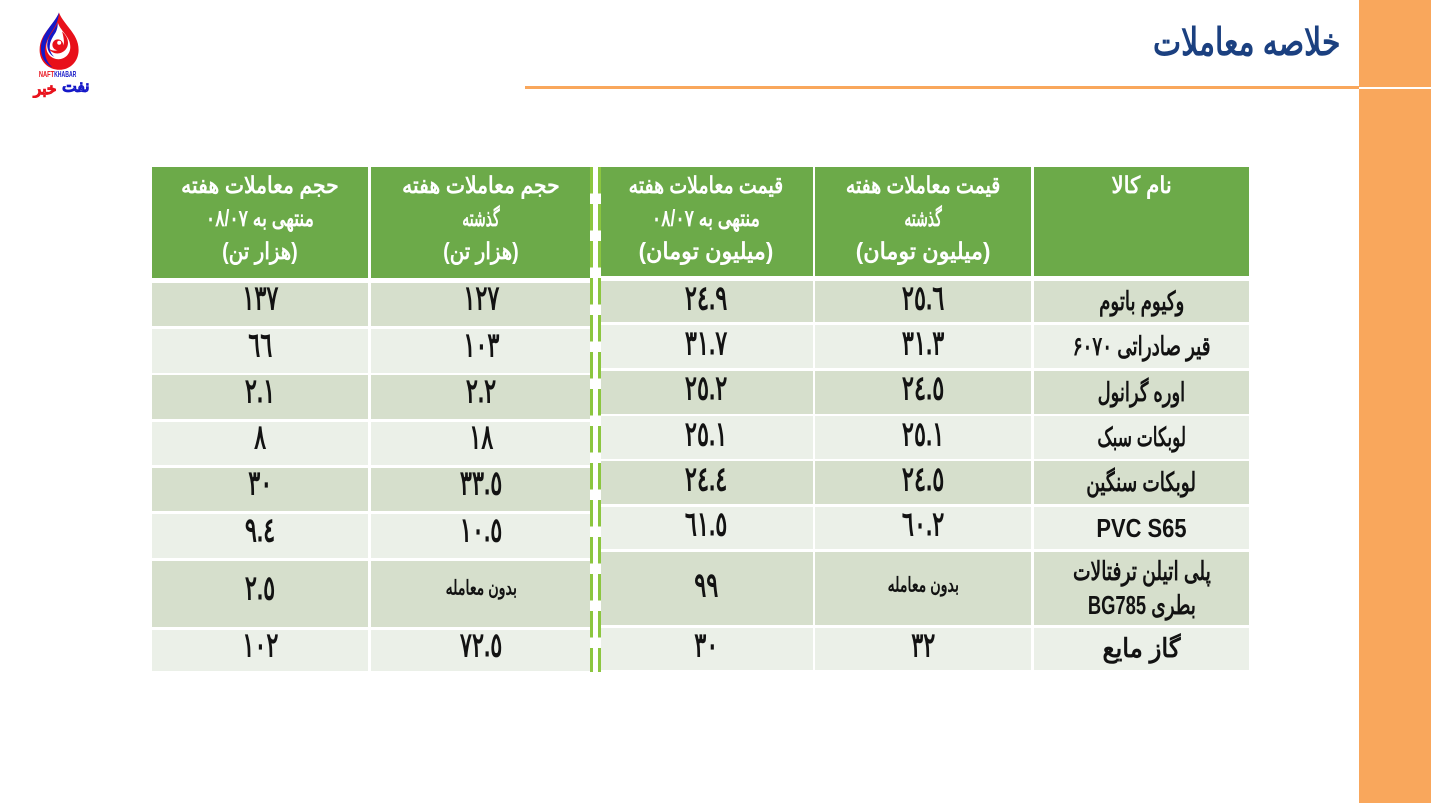  I want to click on svg-text: KHABAR, so click(65, 74).